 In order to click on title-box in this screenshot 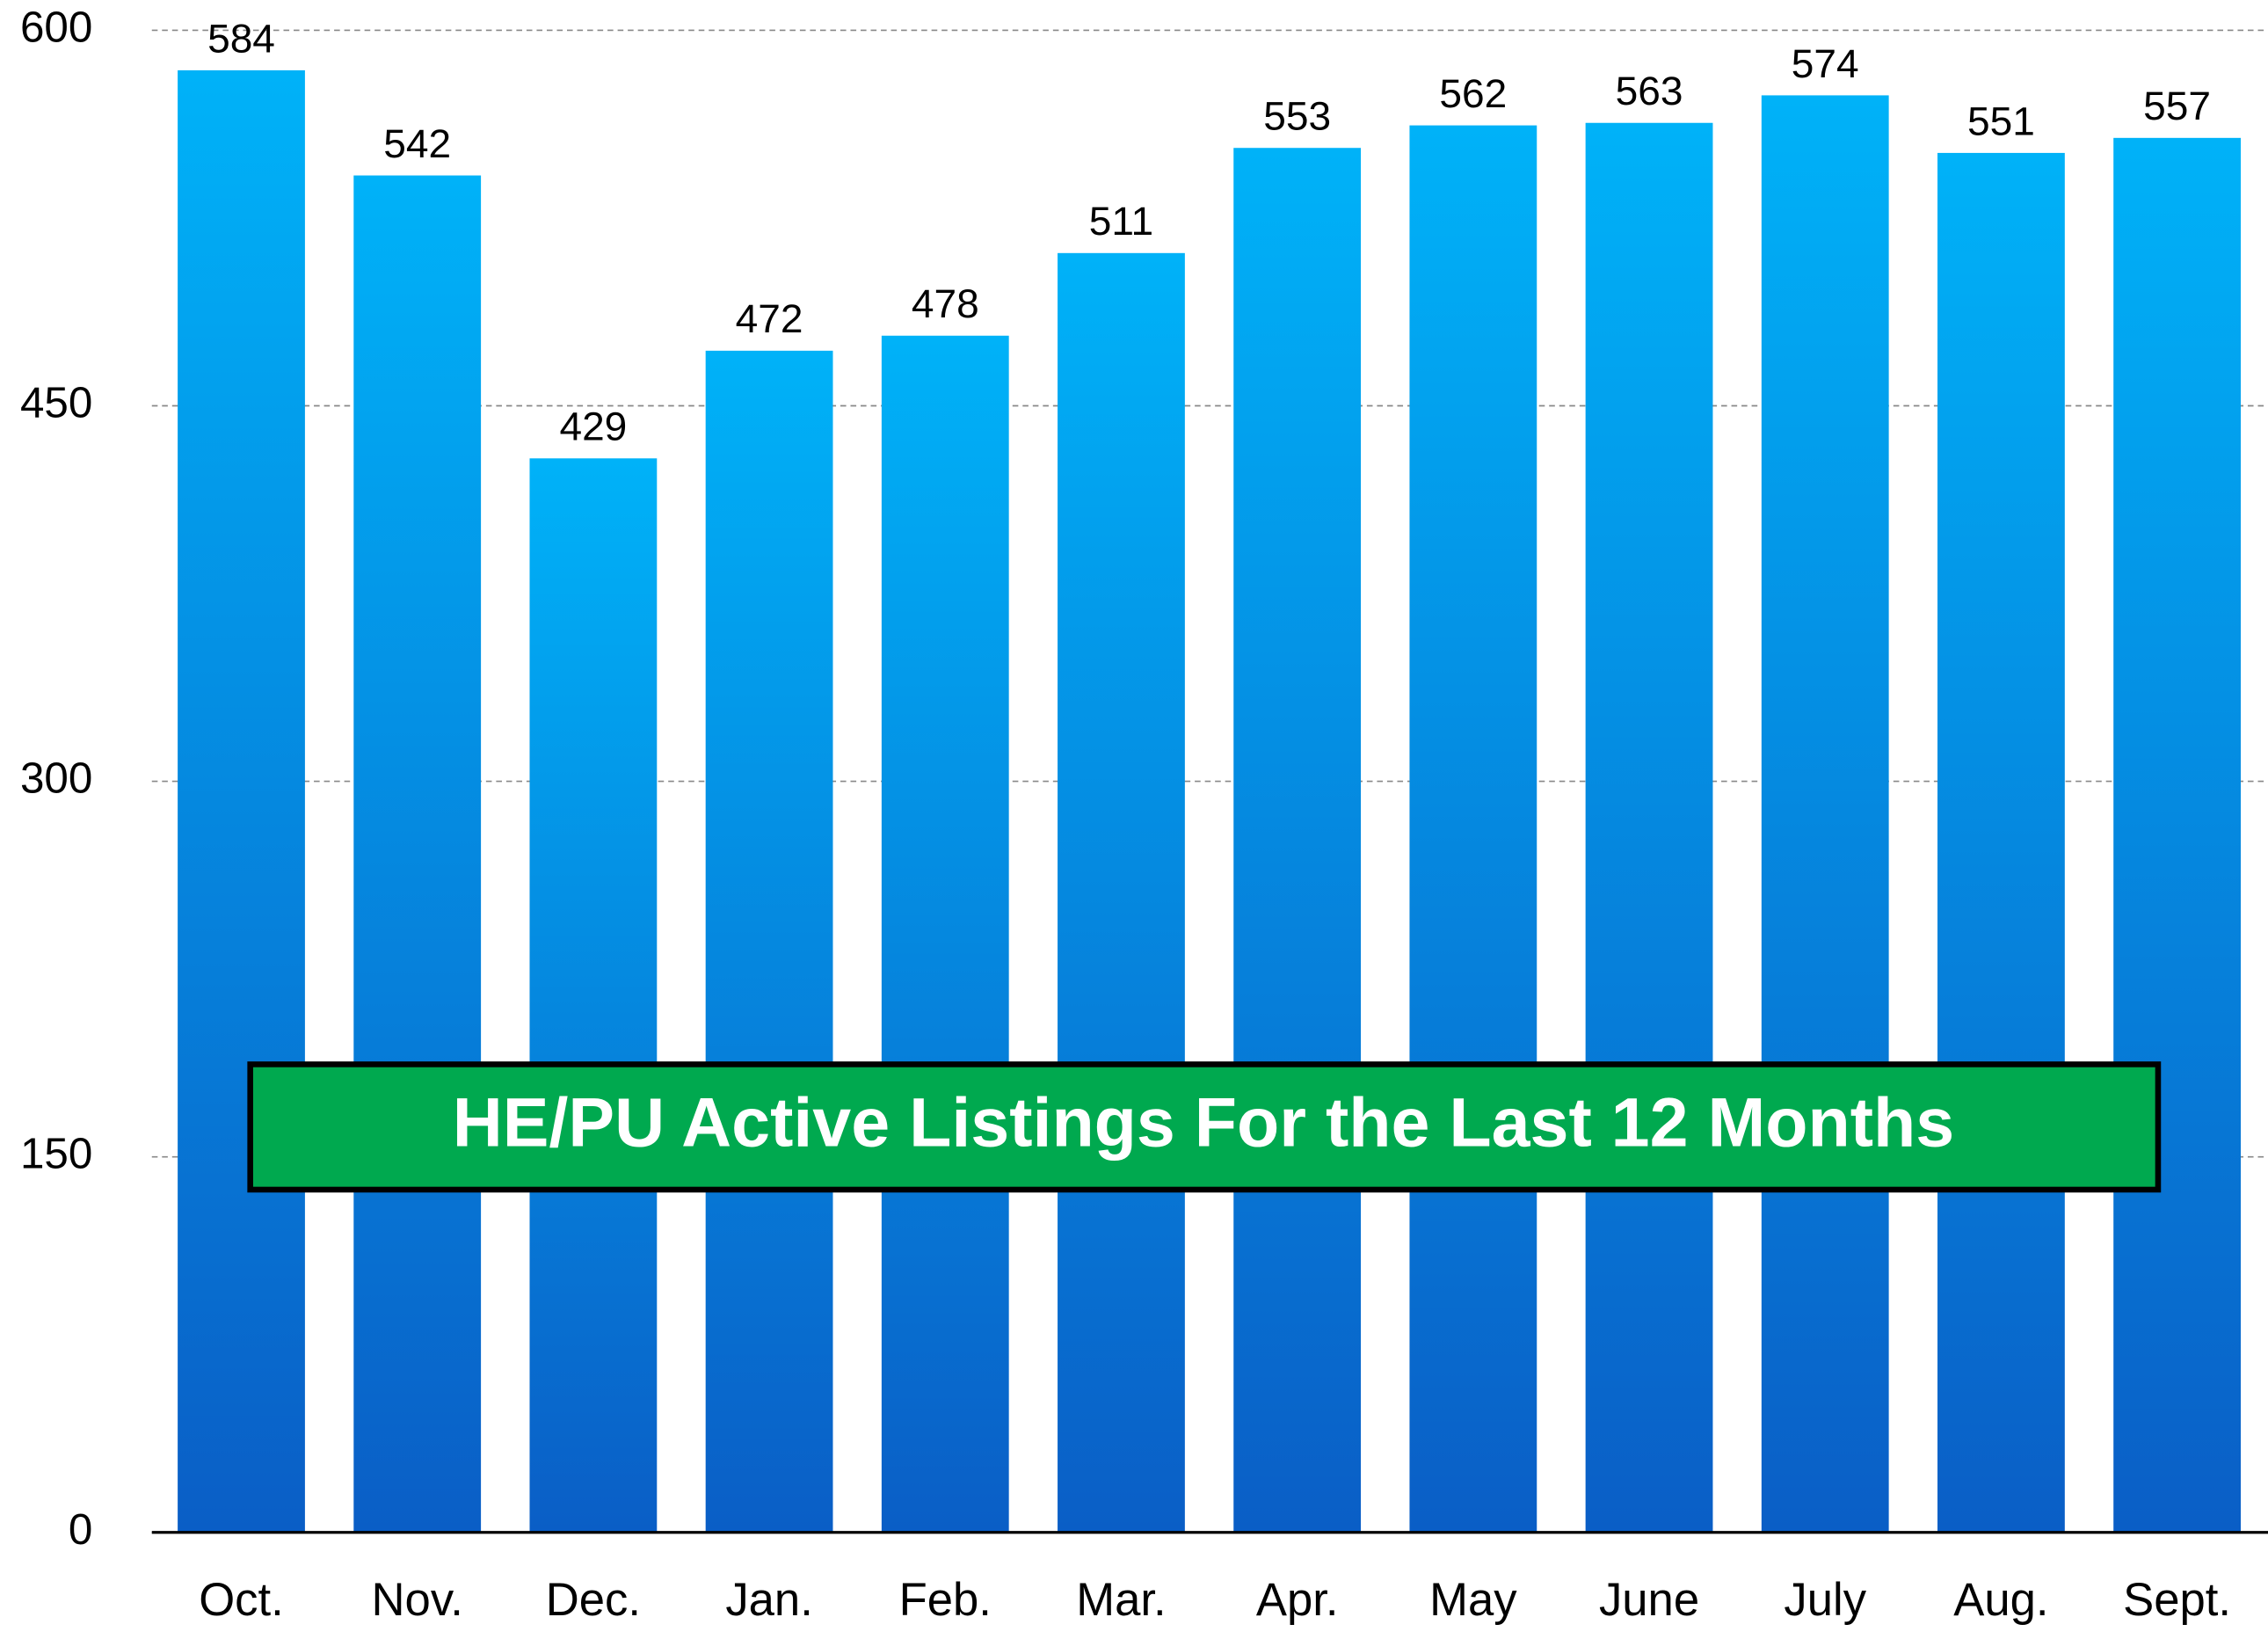, I will do `click(1204, 1127)`.